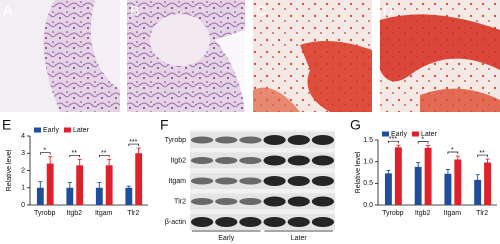 This screenshot has height=244, width=500. I want to click on significance-label: ***, so click(393, 139).